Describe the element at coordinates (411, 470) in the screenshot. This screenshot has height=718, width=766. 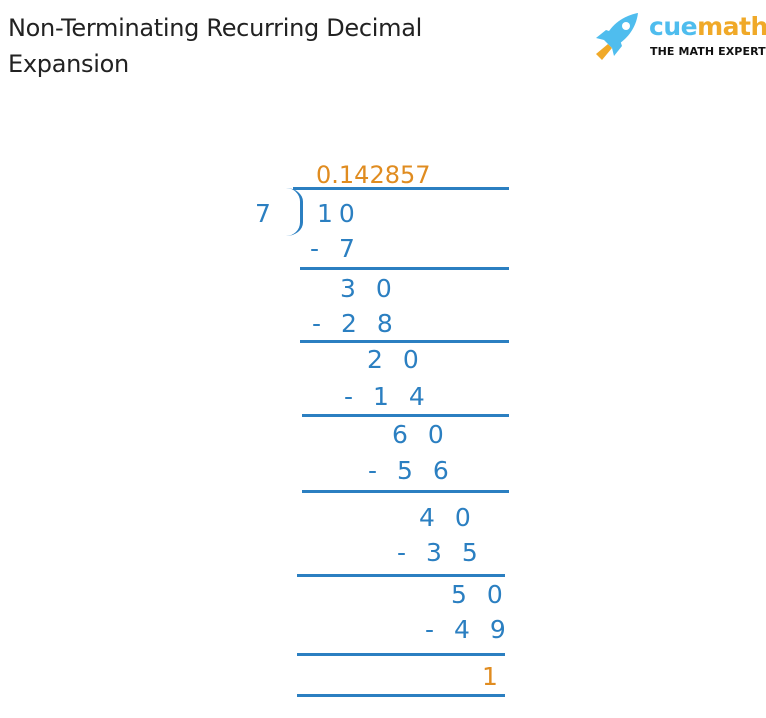
I see `step-4-subtract: - 5 6` at that location.